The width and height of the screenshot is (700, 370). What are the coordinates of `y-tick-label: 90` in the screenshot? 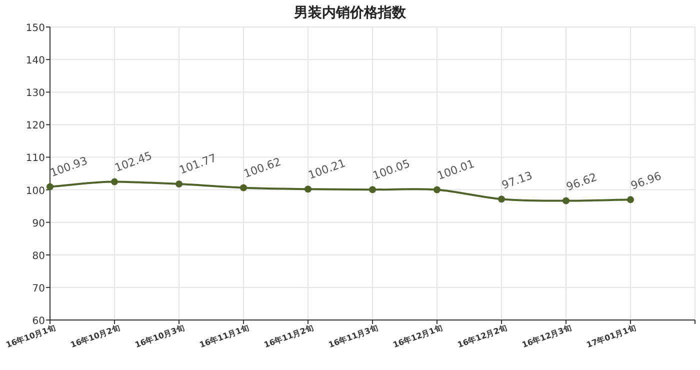 It's located at (38, 224).